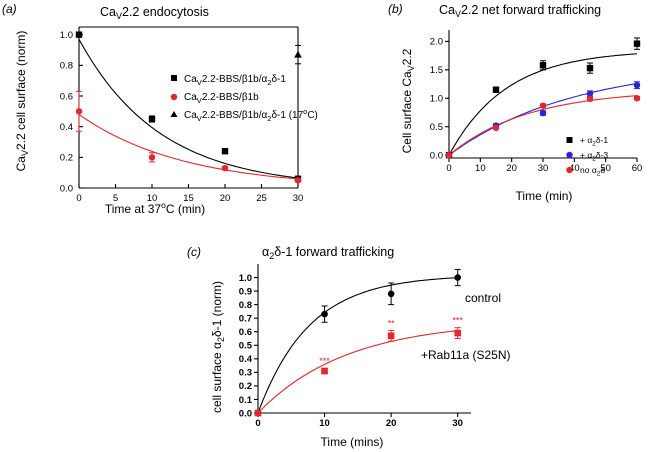  What do you see at coordinates (436, 42) in the screenshot?
I see `chart-b-ytick-label: 2.0` at bounding box center [436, 42].